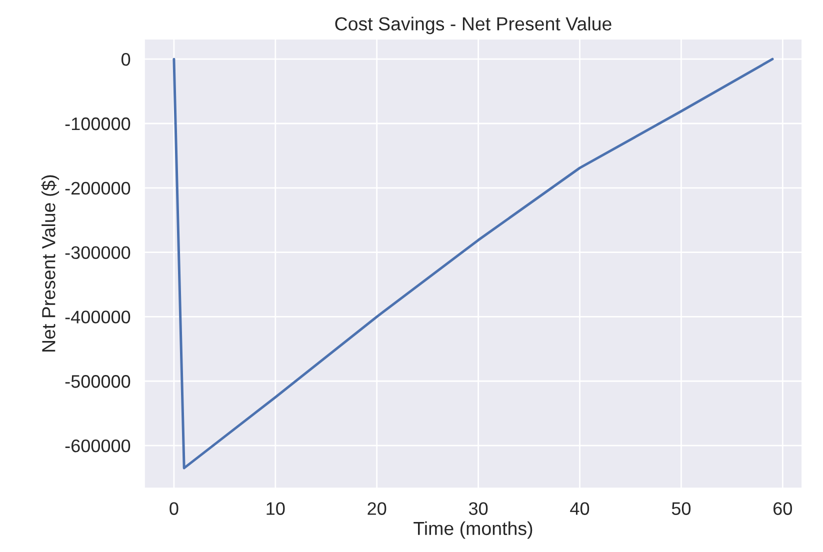  I want to click on x-tick-label: 60, so click(783, 508).